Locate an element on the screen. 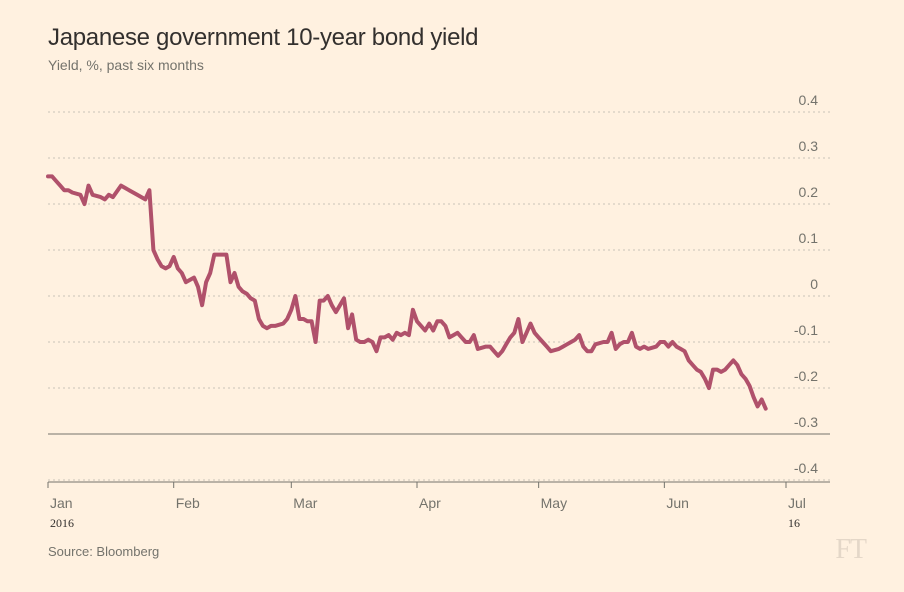 This screenshot has width=904, height=592. y-tick-label: -0.1 is located at coordinates (806, 330).